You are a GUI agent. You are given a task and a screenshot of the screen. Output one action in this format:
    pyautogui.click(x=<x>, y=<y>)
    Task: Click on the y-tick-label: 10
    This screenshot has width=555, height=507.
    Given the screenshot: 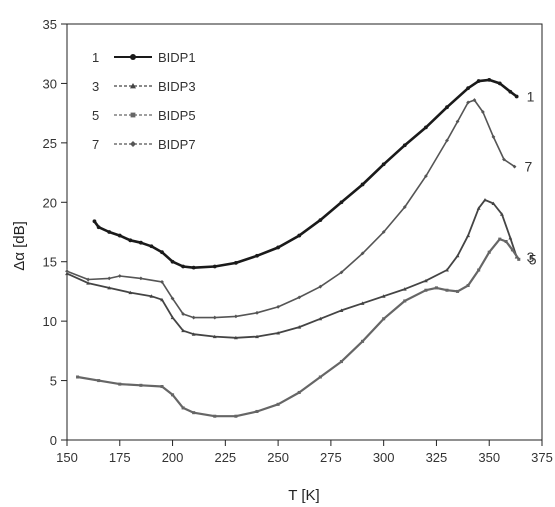 What is the action you would take?
    pyautogui.click(x=50, y=321)
    